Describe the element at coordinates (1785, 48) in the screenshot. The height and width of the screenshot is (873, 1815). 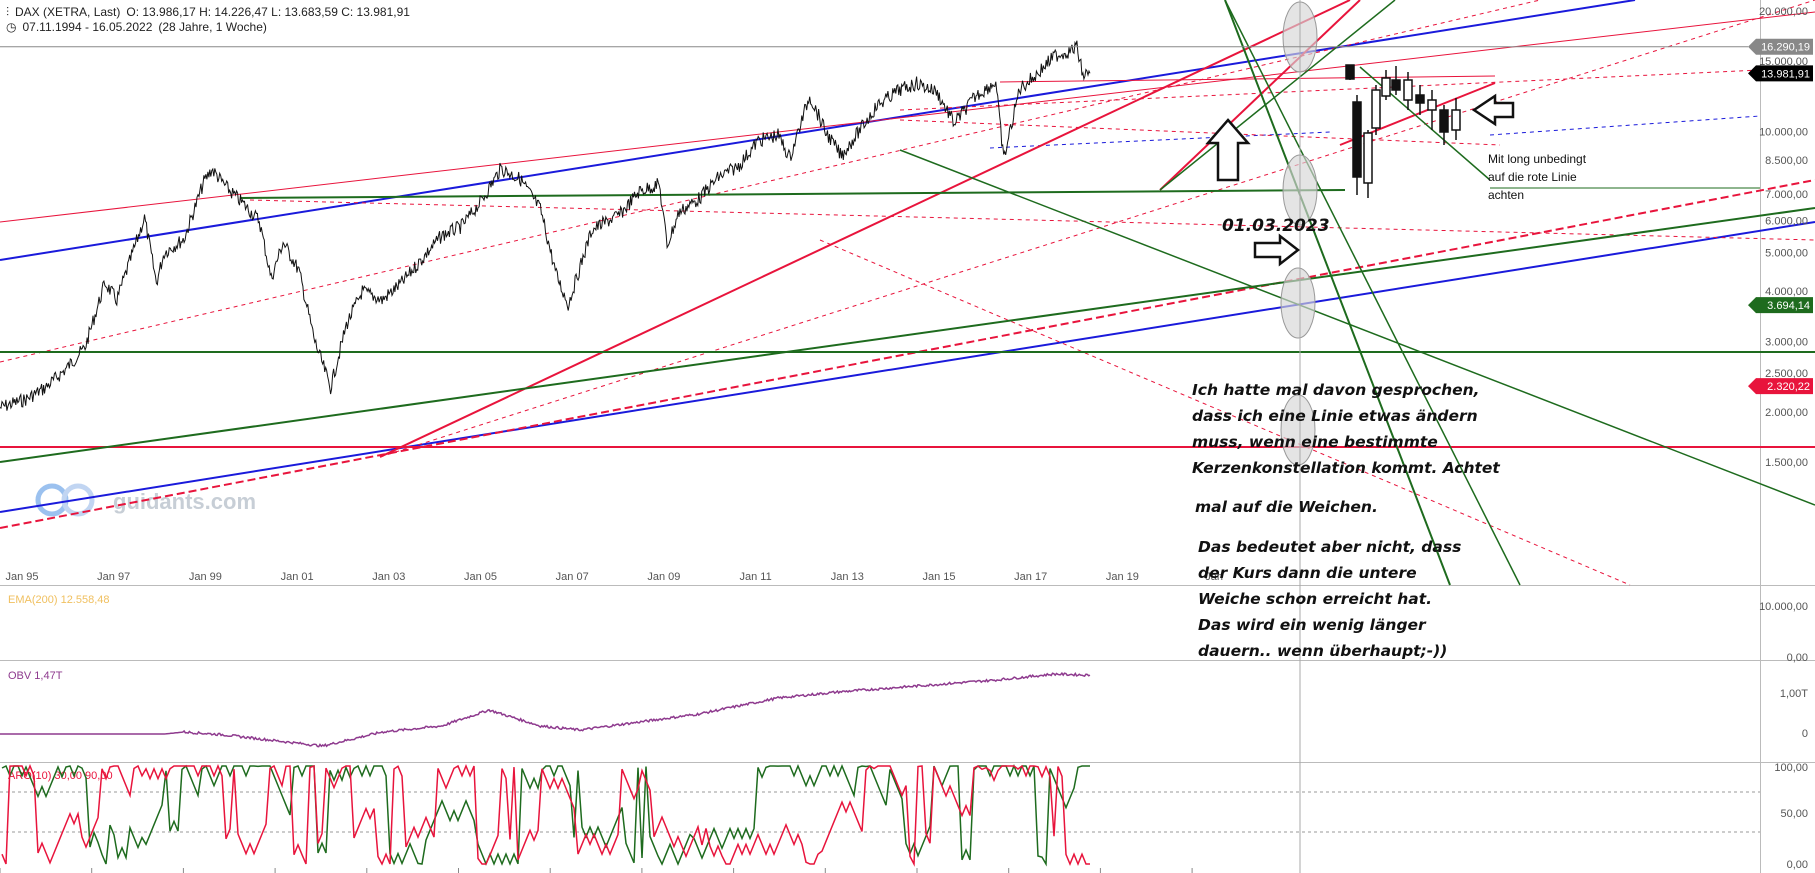
I see `price-marker-label: 16.290,19` at that location.